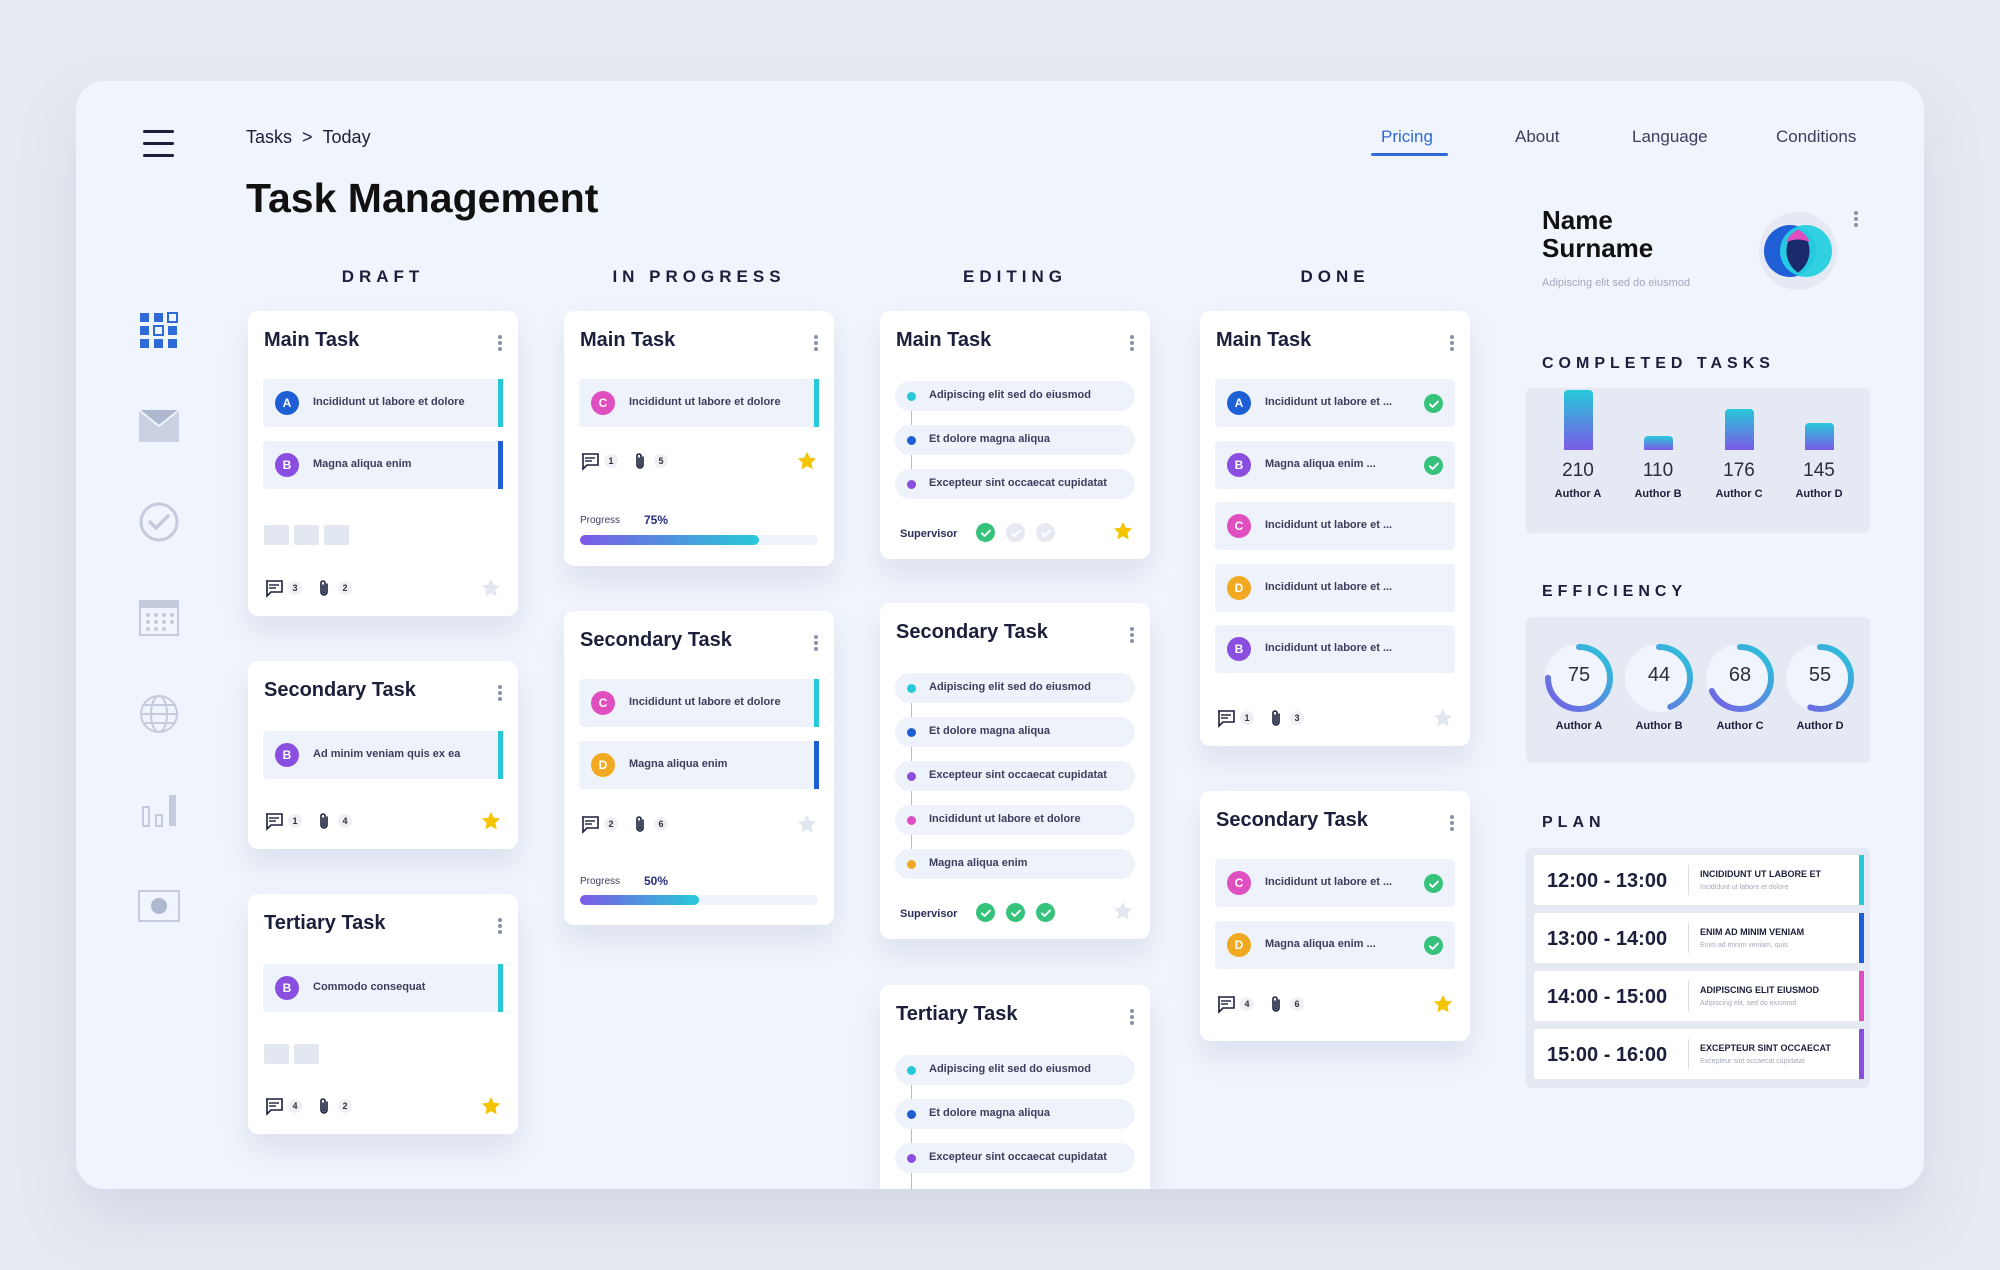  Describe the element at coordinates (1659, 675) in the screenshot. I see `efficiency-value: 44` at that location.